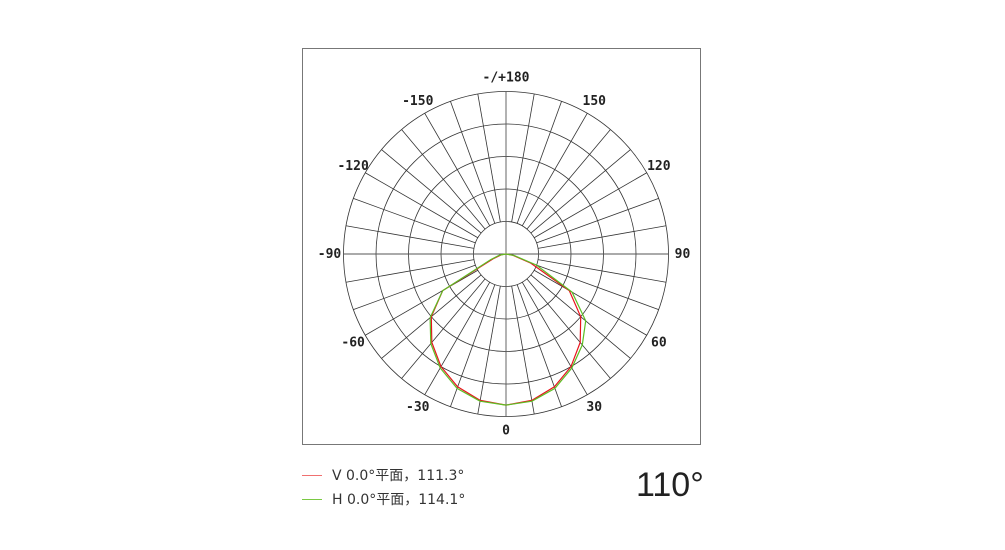  I want to click on angle-label: 0, so click(506, 431).